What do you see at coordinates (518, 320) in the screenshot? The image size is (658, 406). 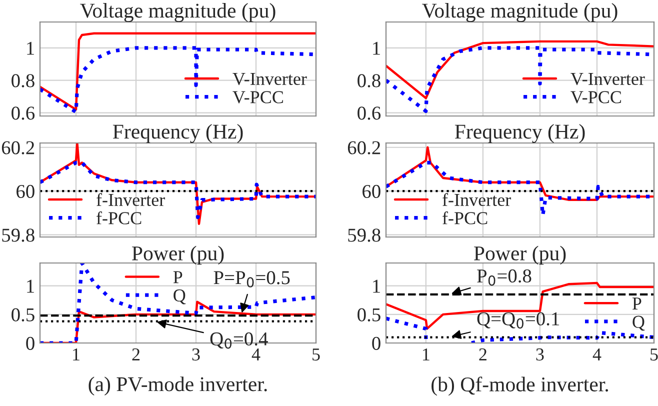 I see `annotation: Q=Q$_{0}$=0.1` at bounding box center [518, 320].